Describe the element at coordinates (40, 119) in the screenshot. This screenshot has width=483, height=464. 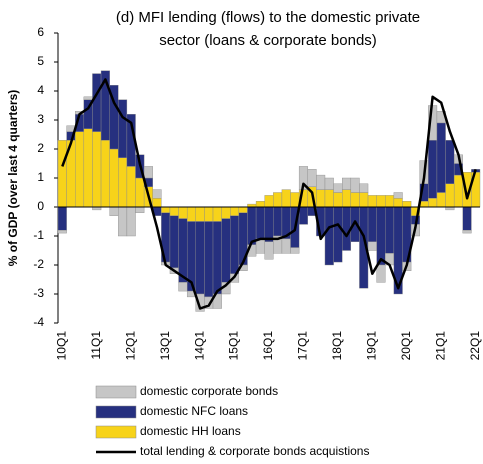
I see `y-tick-label: 3` at that location.